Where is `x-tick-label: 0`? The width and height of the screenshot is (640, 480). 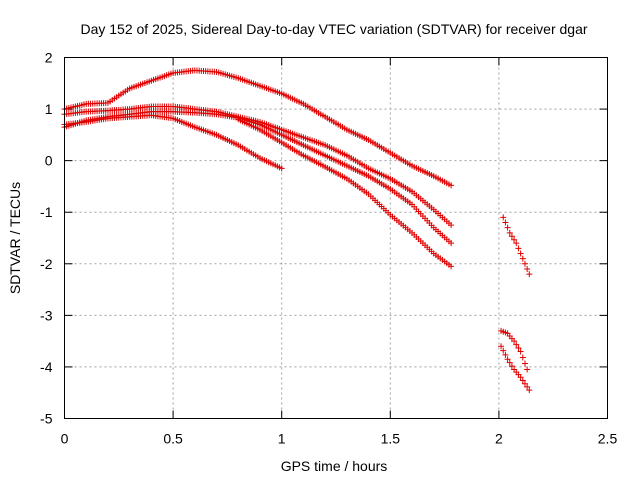 x-tick-label: 0 is located at coordinates (65, 439).